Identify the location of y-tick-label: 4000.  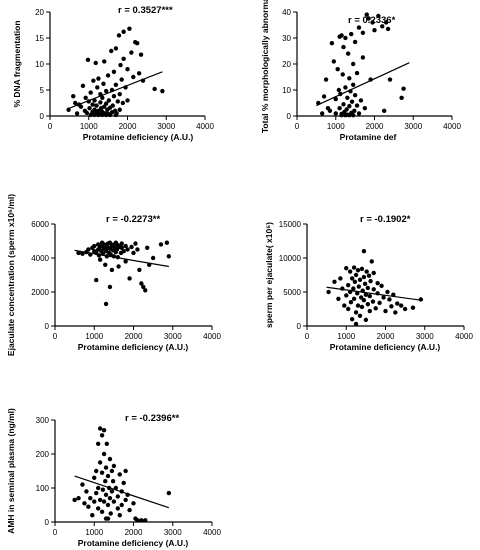
(40, 258).